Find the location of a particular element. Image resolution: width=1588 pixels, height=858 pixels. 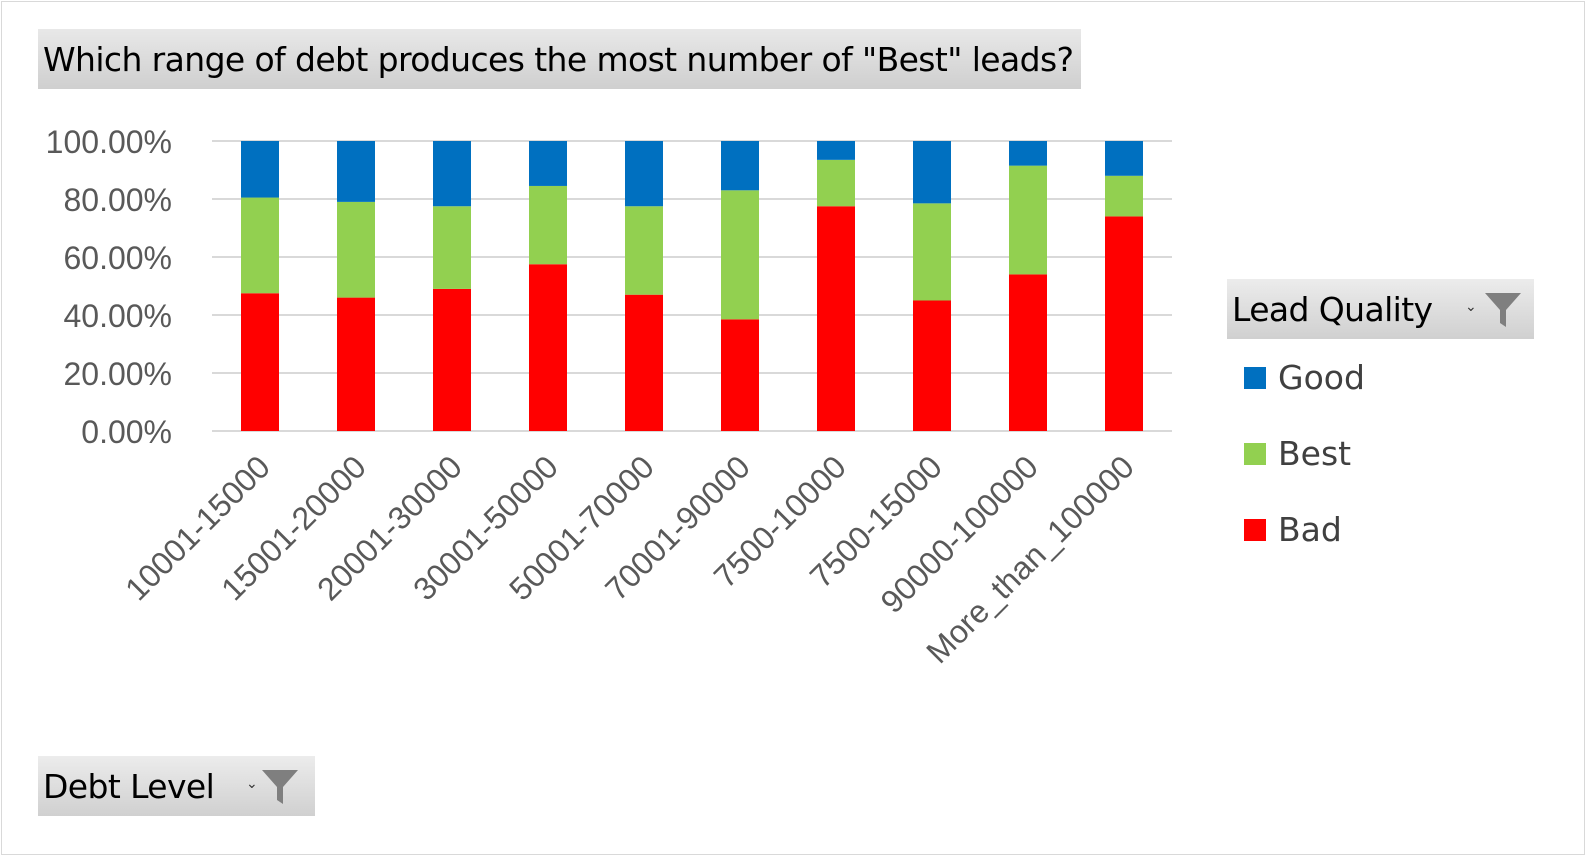

y-tick-label: 100.00% is located at coordinates (109, 142).